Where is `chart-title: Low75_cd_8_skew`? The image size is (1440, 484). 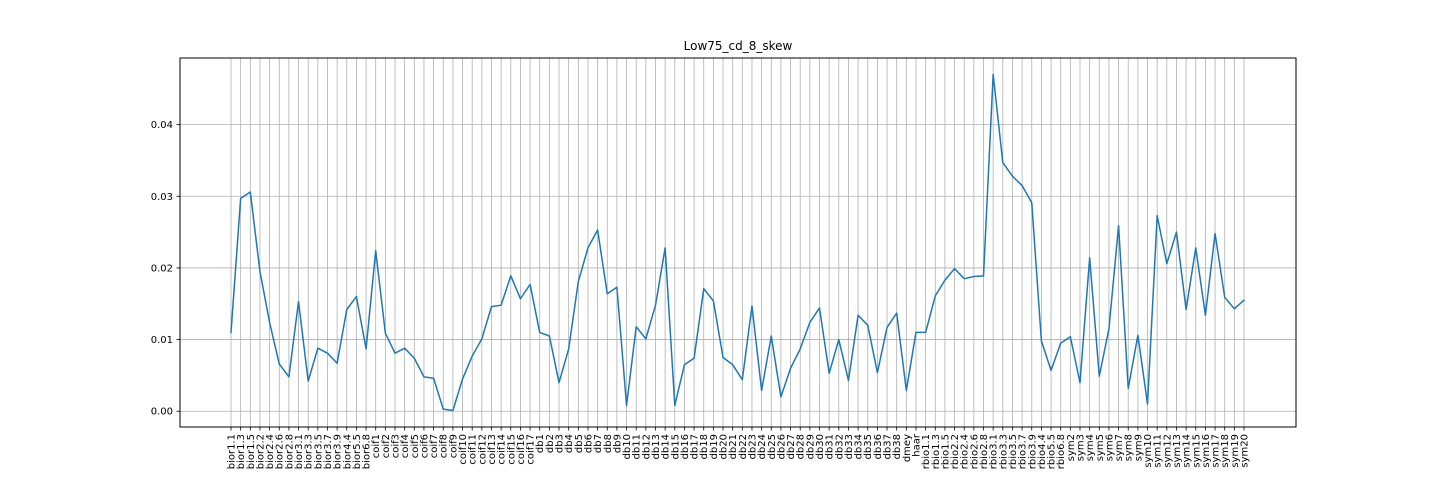 chart-title: Low75_cd_8_skew is located at coordinates (738, 46).